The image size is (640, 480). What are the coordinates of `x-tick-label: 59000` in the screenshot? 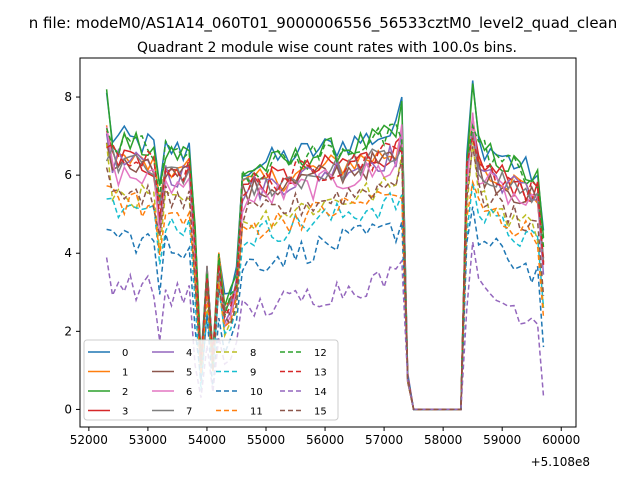 It's located at (502, 440).